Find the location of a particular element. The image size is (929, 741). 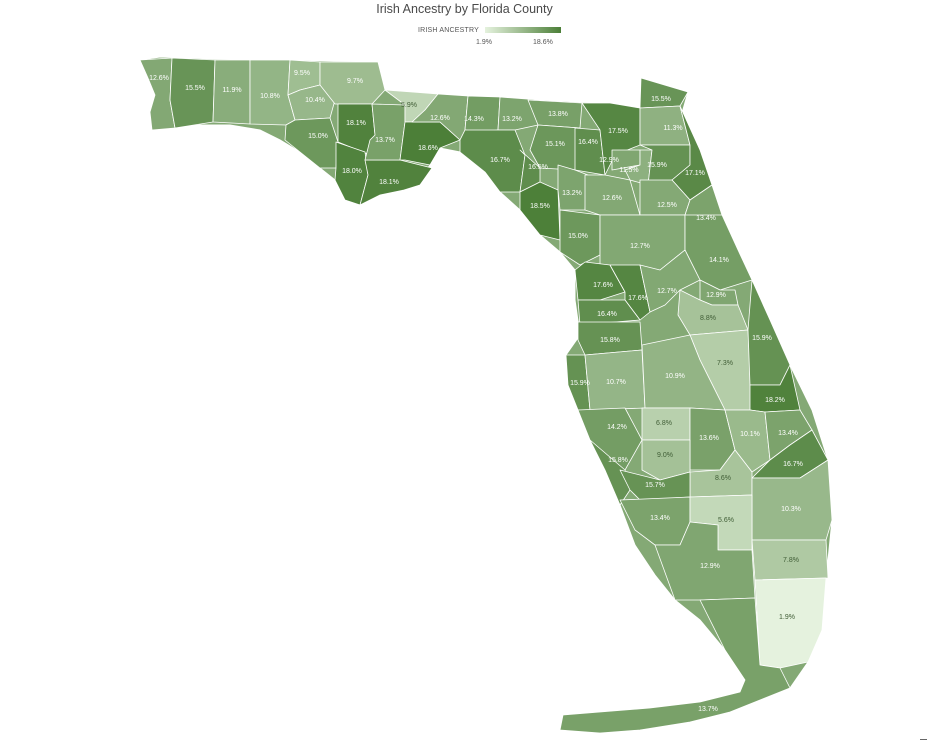

county-value-label: 14.2% is located at coordinates (617, 427).